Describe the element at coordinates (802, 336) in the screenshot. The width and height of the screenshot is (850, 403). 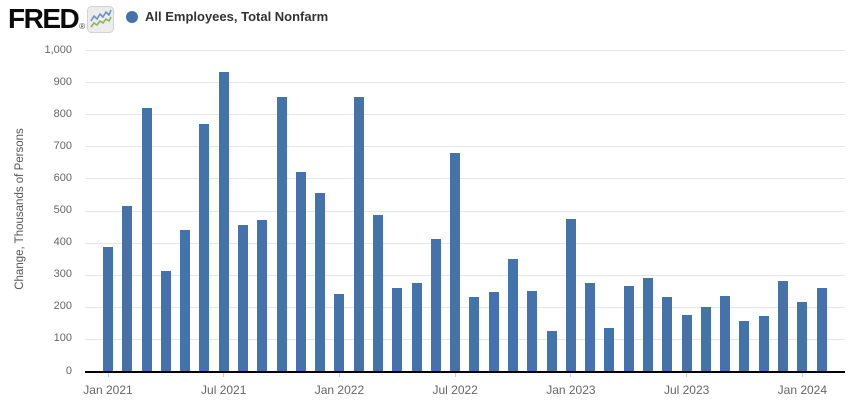
I see `bar-jan-2024` at that location.